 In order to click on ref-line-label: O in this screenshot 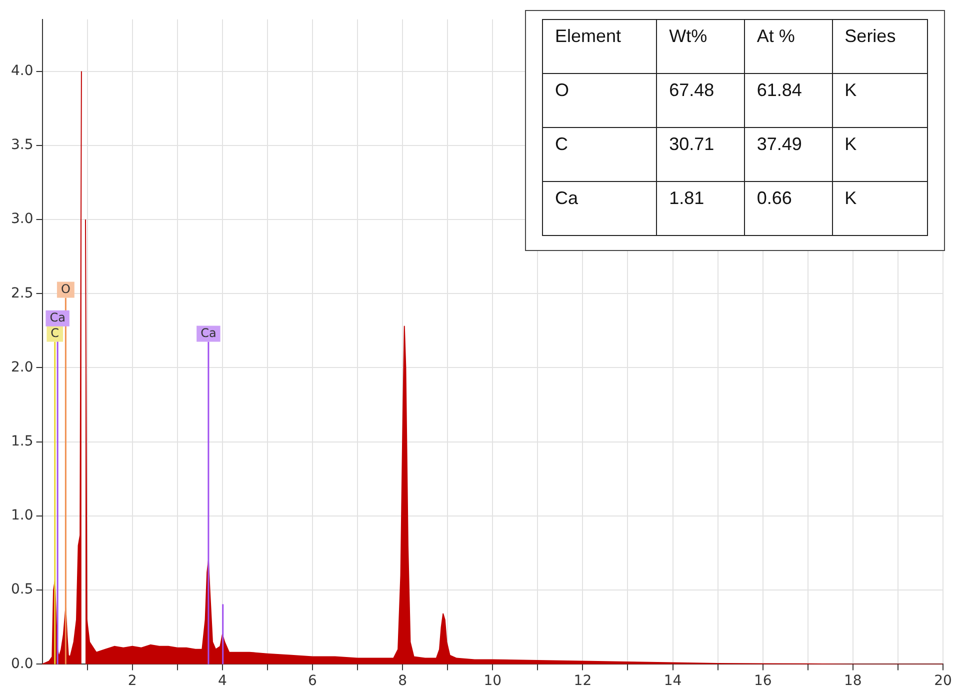, I will do `click(65, 289)`.